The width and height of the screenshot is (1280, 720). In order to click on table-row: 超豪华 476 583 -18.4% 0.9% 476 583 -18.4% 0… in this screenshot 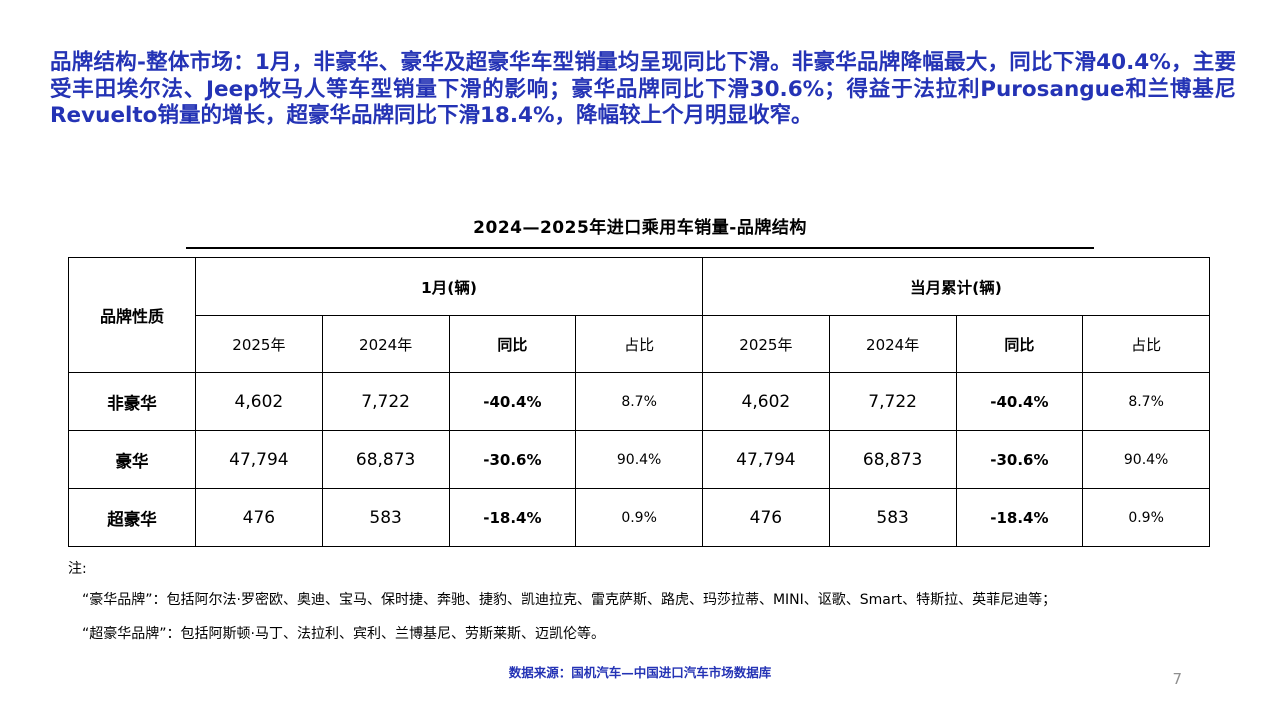, I will do `click(639, 517)`.